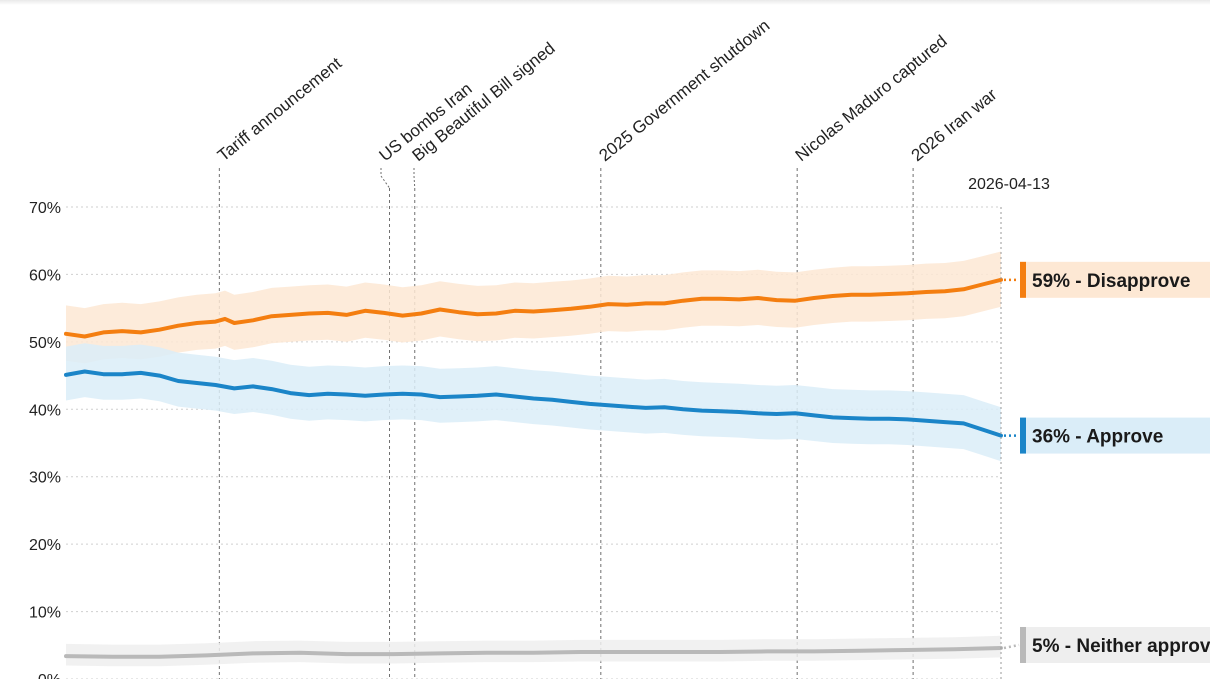 Image resolution: width=1210 pixels, height=679 pixels. What do you see at coordinates (871, 355) in the screenshot?
I see `event-marker-nicolas-maduro-captured: Nicolas Maduro captured` at bounding box center [871, 355].